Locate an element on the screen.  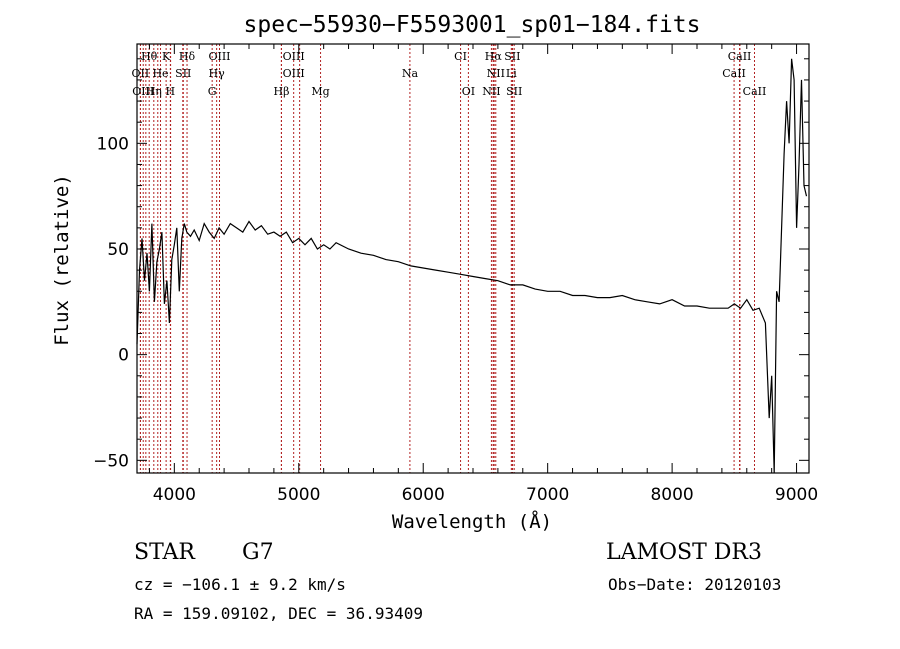
object-class: STAR is located at coordinates (164, 552).